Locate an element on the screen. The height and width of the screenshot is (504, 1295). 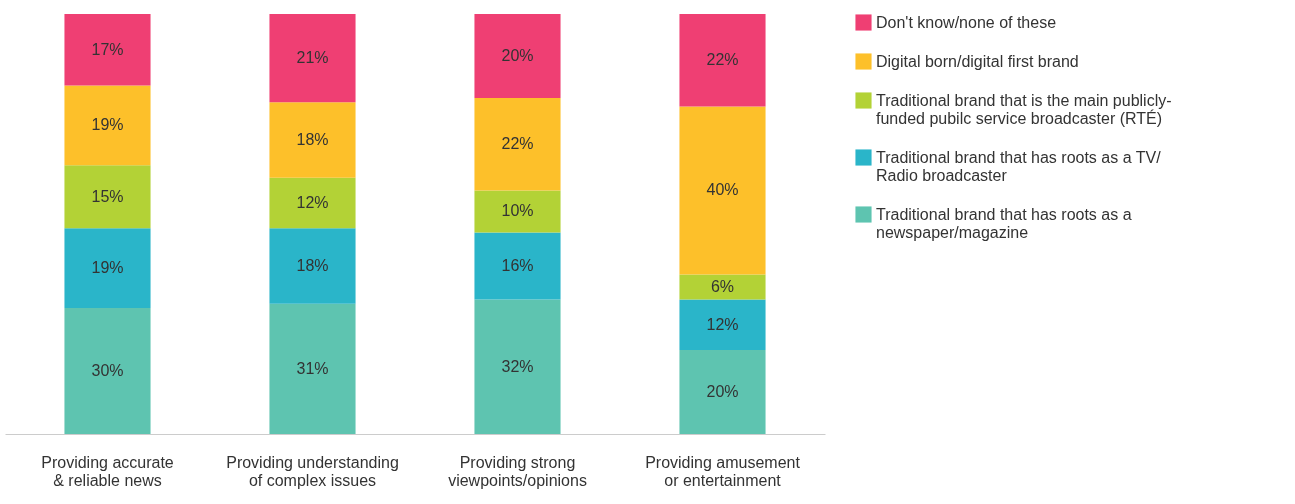
x-tick-label: Providing understanding of complex issues is located at coordinates (312, 471).